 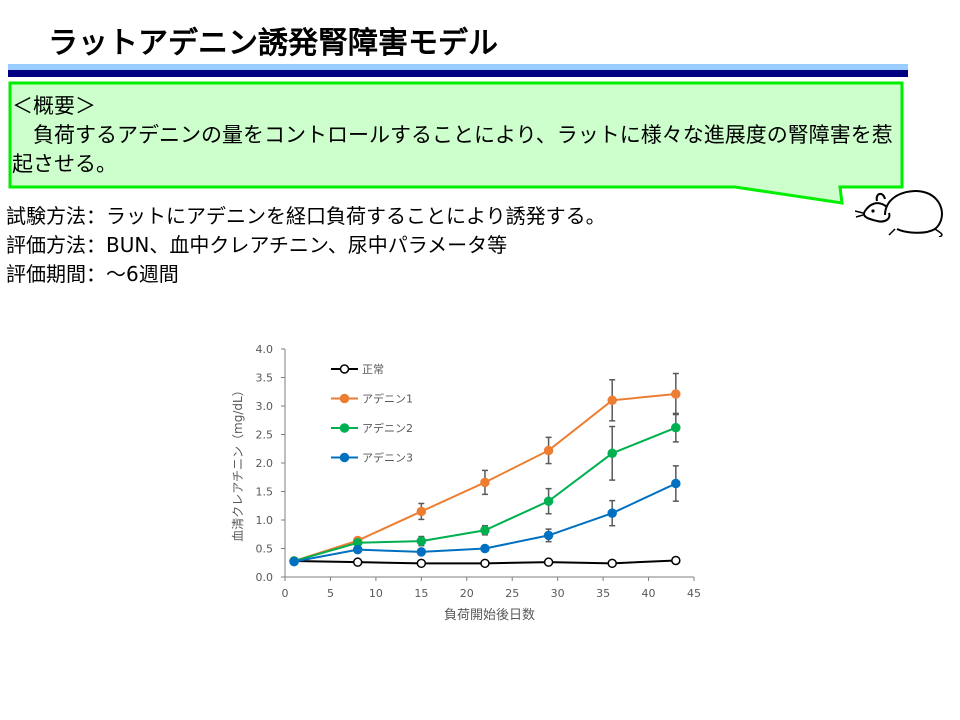 What do you see at coordinates (238, 462) in the screenshot?
I see `y-axis-label: 血清クレアチニン（mg/dL）` at bounding box center [238, 462].